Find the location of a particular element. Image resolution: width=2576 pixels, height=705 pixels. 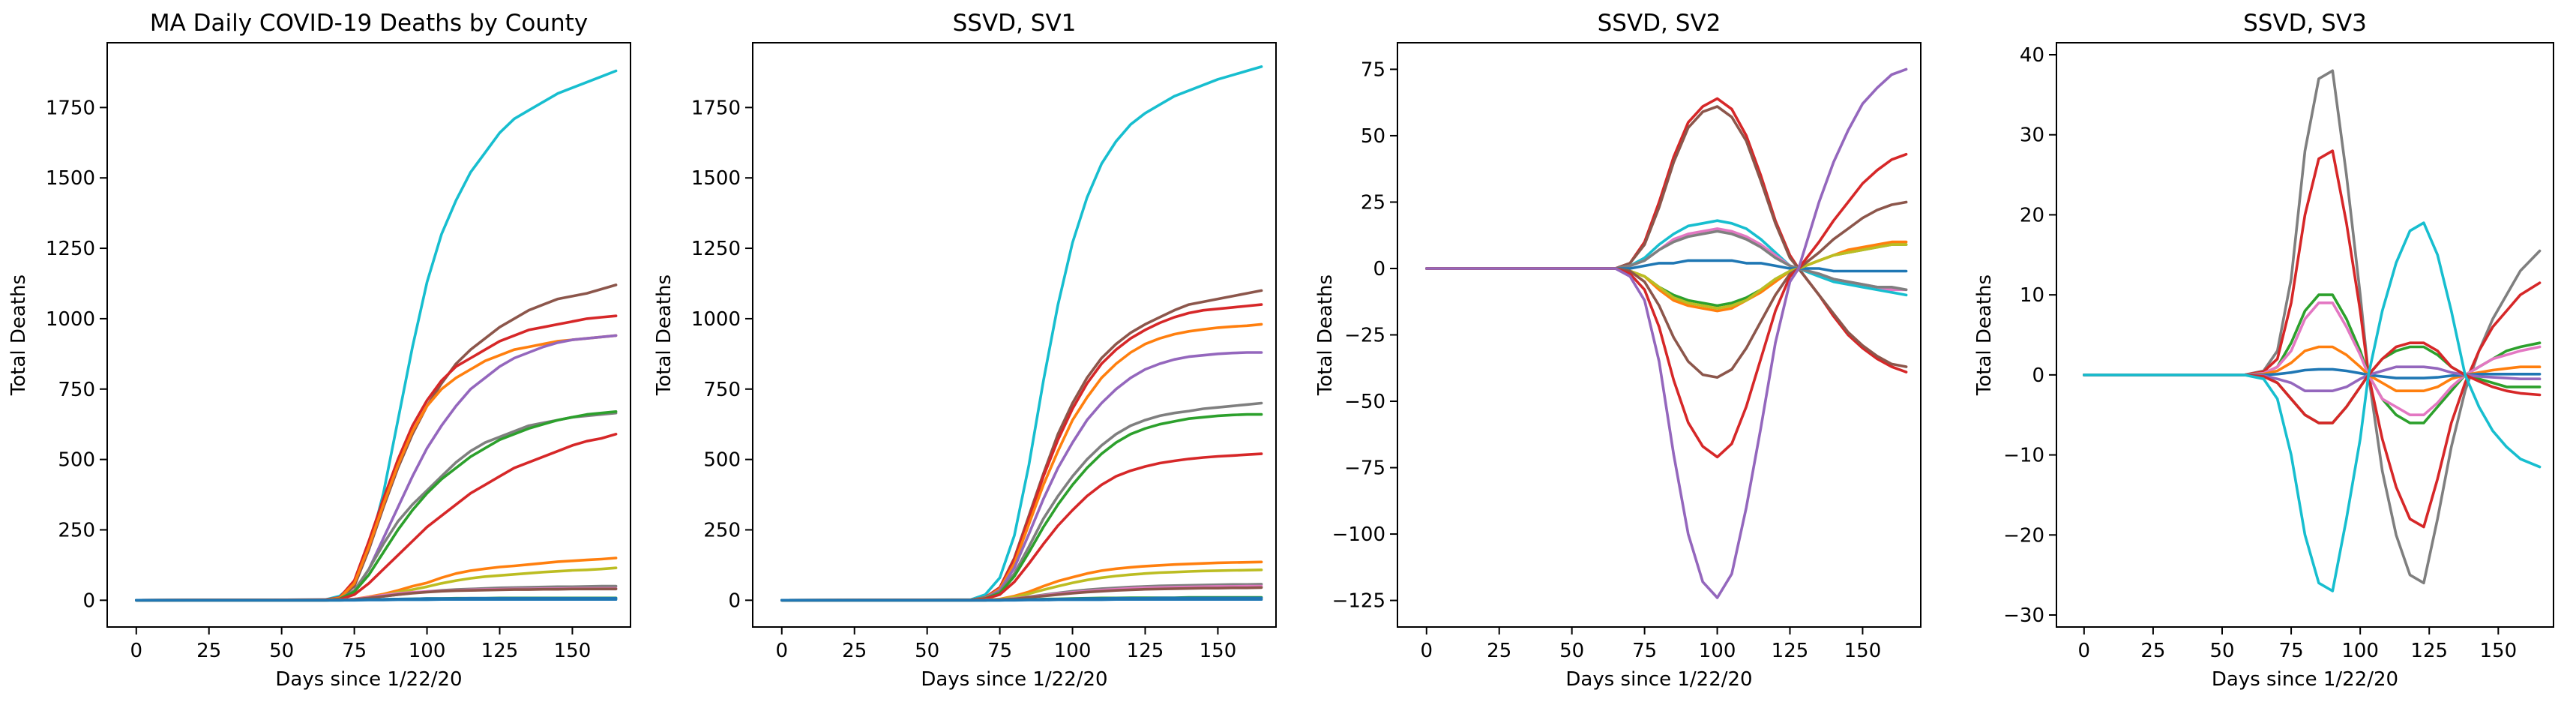

y-tick-label: 1750 is located at coordinates (716, 108).